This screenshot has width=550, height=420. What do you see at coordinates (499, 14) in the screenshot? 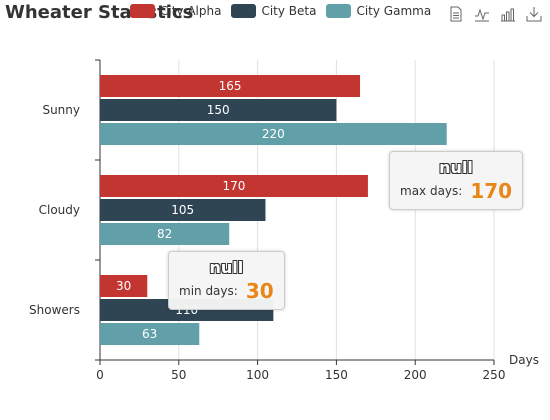
I see `toolbox` at bounding box center [499, 14].